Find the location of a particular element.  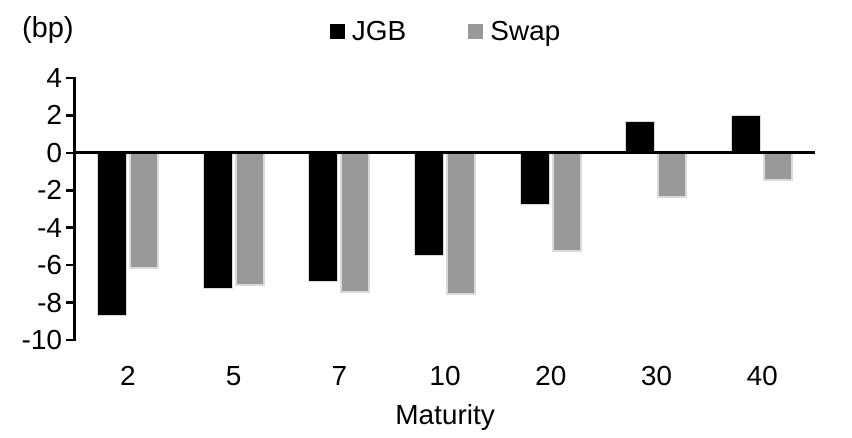

y-axis-tick-label: -6 is located at coordinates (49, 265).